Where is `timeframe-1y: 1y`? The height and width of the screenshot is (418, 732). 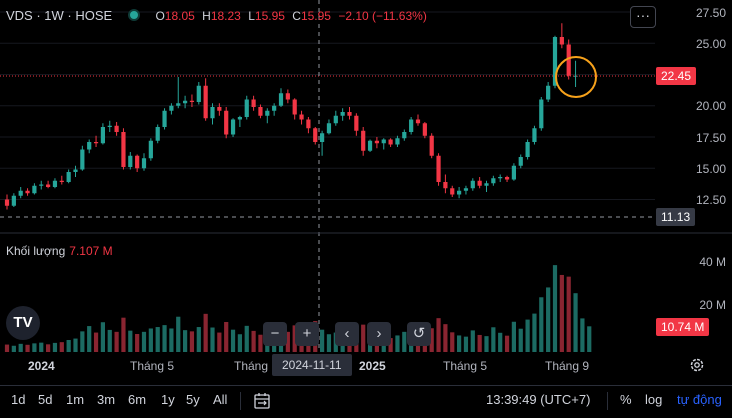
timeframe-1y: 1y is located at coordinates (168, 399).